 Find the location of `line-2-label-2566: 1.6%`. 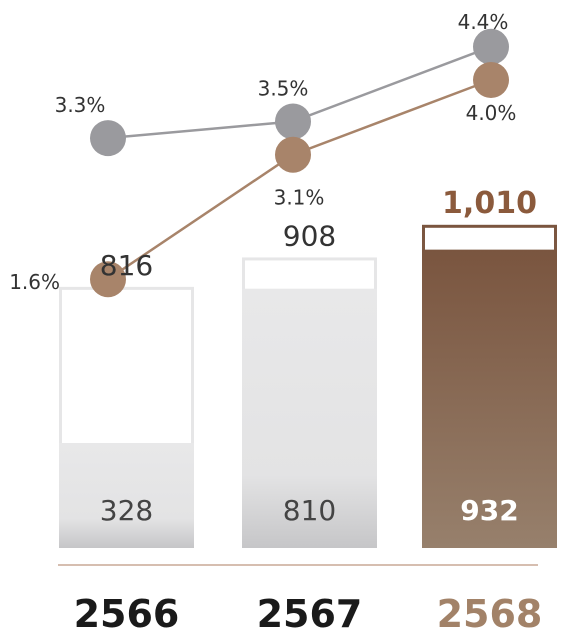

line-2-label-2566: 1.6% is located at coordinates (34, 282).